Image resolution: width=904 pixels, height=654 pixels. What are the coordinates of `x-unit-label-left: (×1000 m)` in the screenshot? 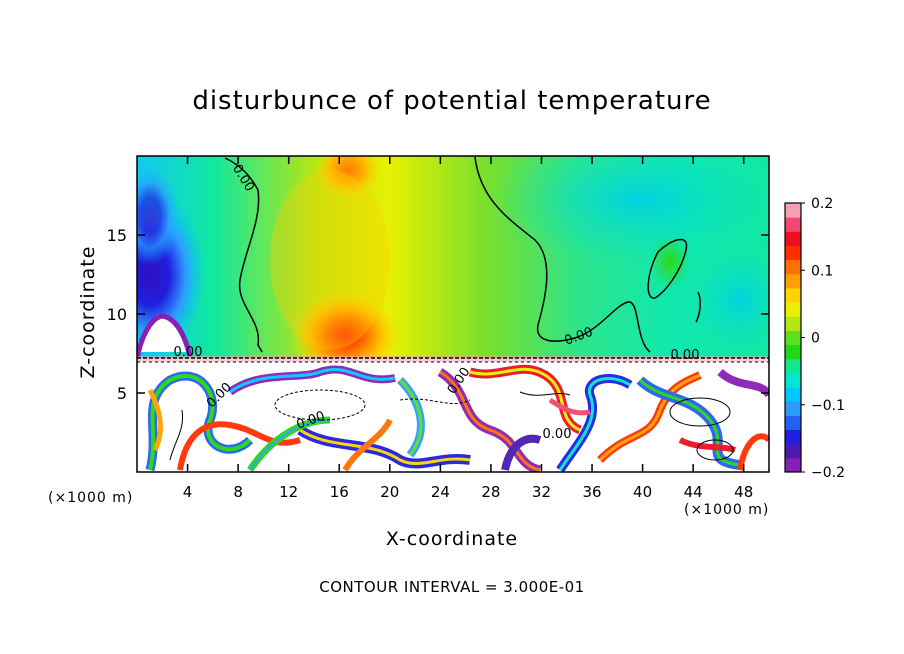 It's located at (91, 498).